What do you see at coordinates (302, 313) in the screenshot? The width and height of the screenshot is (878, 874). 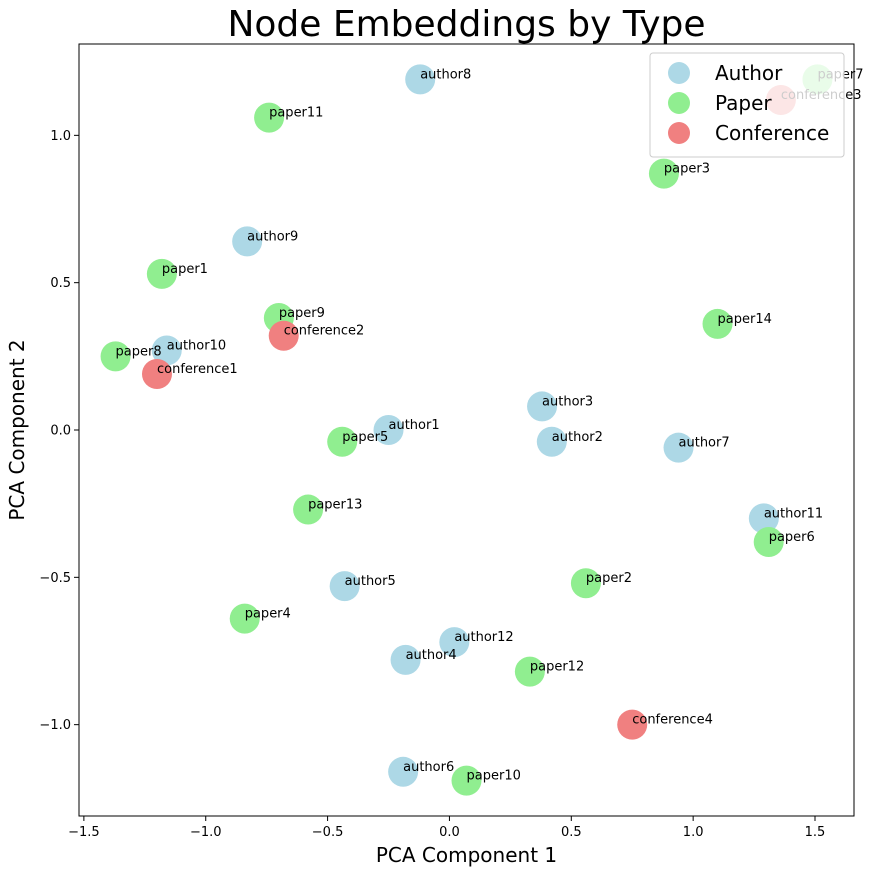 I see `point-label-paper9: paper9` at bounding box center [302, 313].